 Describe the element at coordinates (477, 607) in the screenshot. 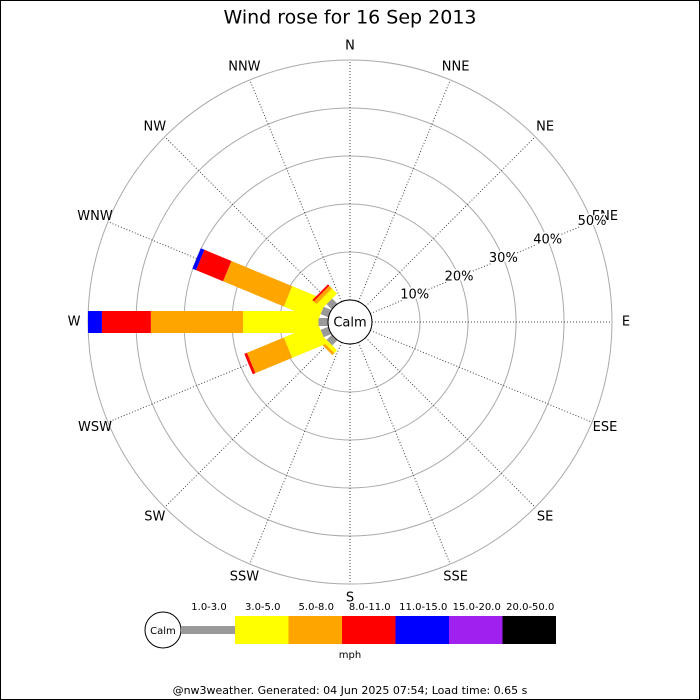

I see `legend-label: 15.0-20.0` at that location.